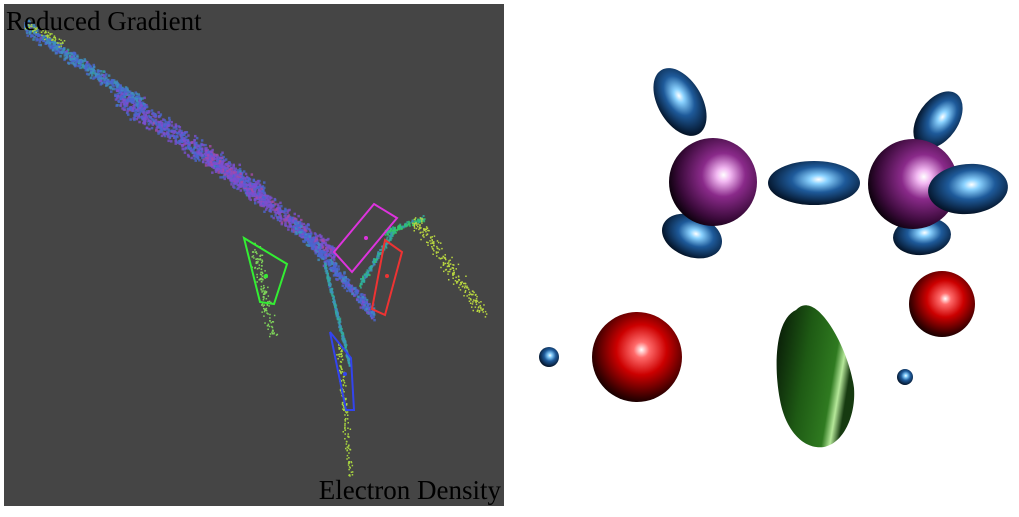 This screenshot has width=1019, height=517. Describe the element at coordinates (942, 304) in the screenshot. I see `red-sphere-right` at that location.